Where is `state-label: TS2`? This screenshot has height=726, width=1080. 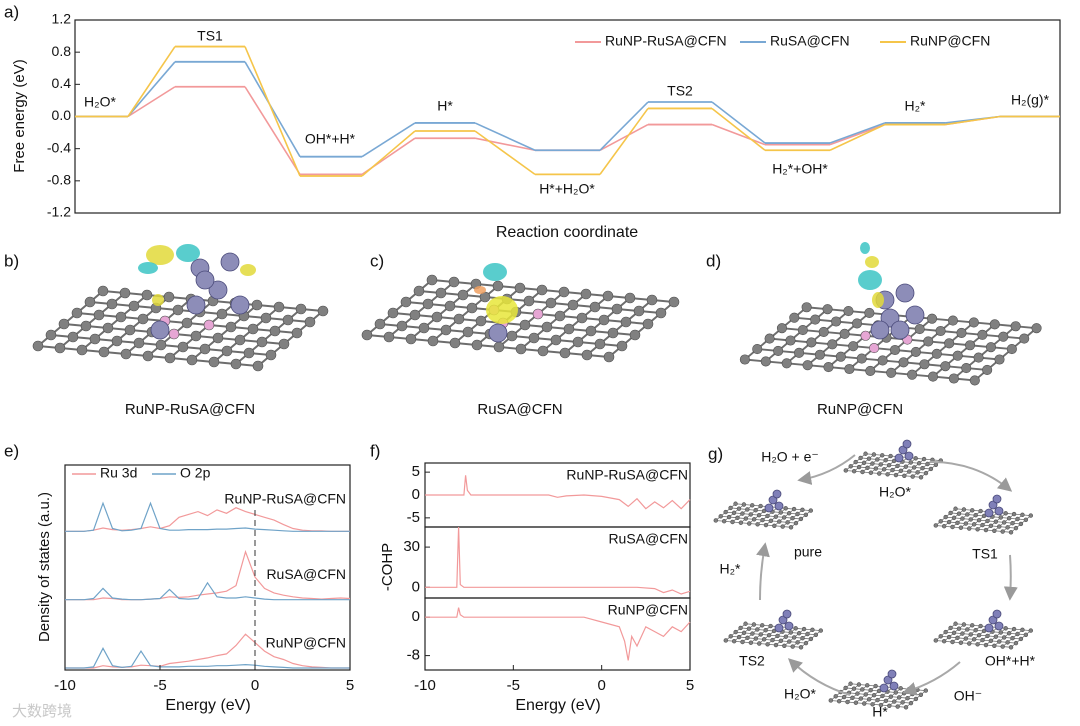
state-label: TS2 is located at coordinates (680, 91).